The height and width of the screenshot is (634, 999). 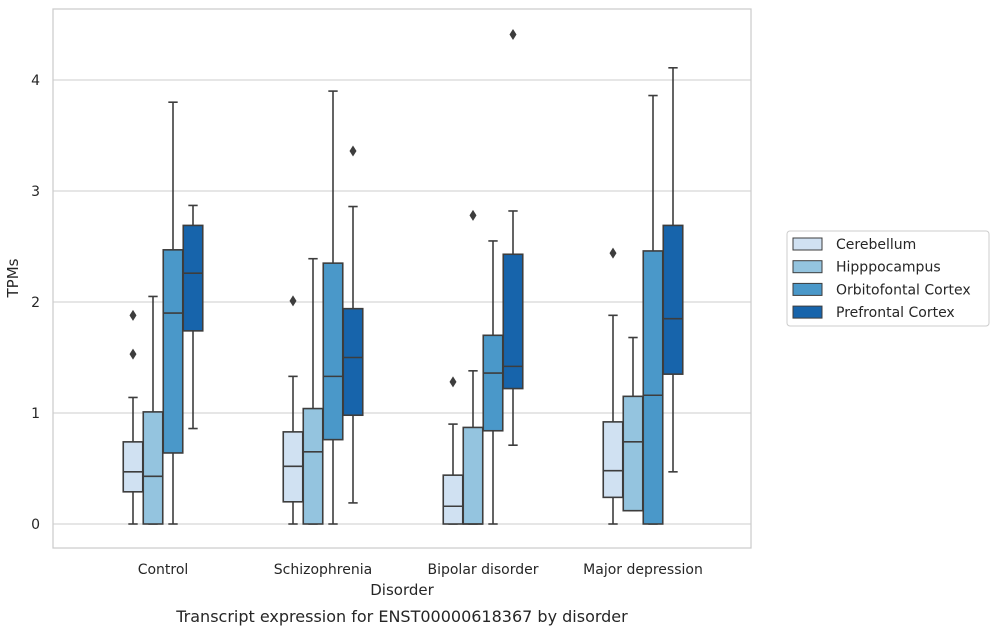 What do you see at coordinates (35, 81) in the screenshot?
I see `y-tick-label: 4` at bounding box center [35, 81].